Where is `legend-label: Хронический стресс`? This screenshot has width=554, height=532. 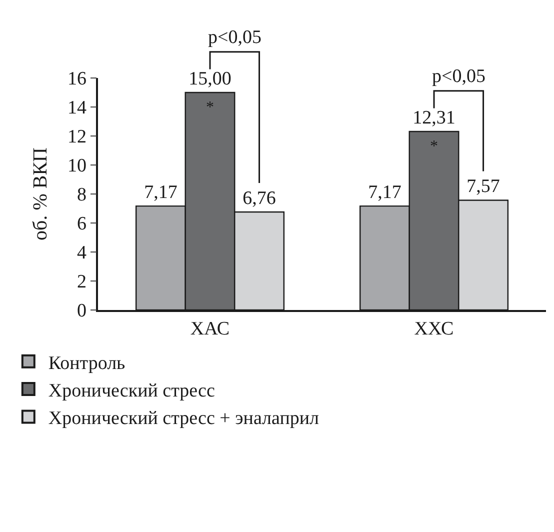 legend-label: Хронический стресс is located at coordinates (131, 391).